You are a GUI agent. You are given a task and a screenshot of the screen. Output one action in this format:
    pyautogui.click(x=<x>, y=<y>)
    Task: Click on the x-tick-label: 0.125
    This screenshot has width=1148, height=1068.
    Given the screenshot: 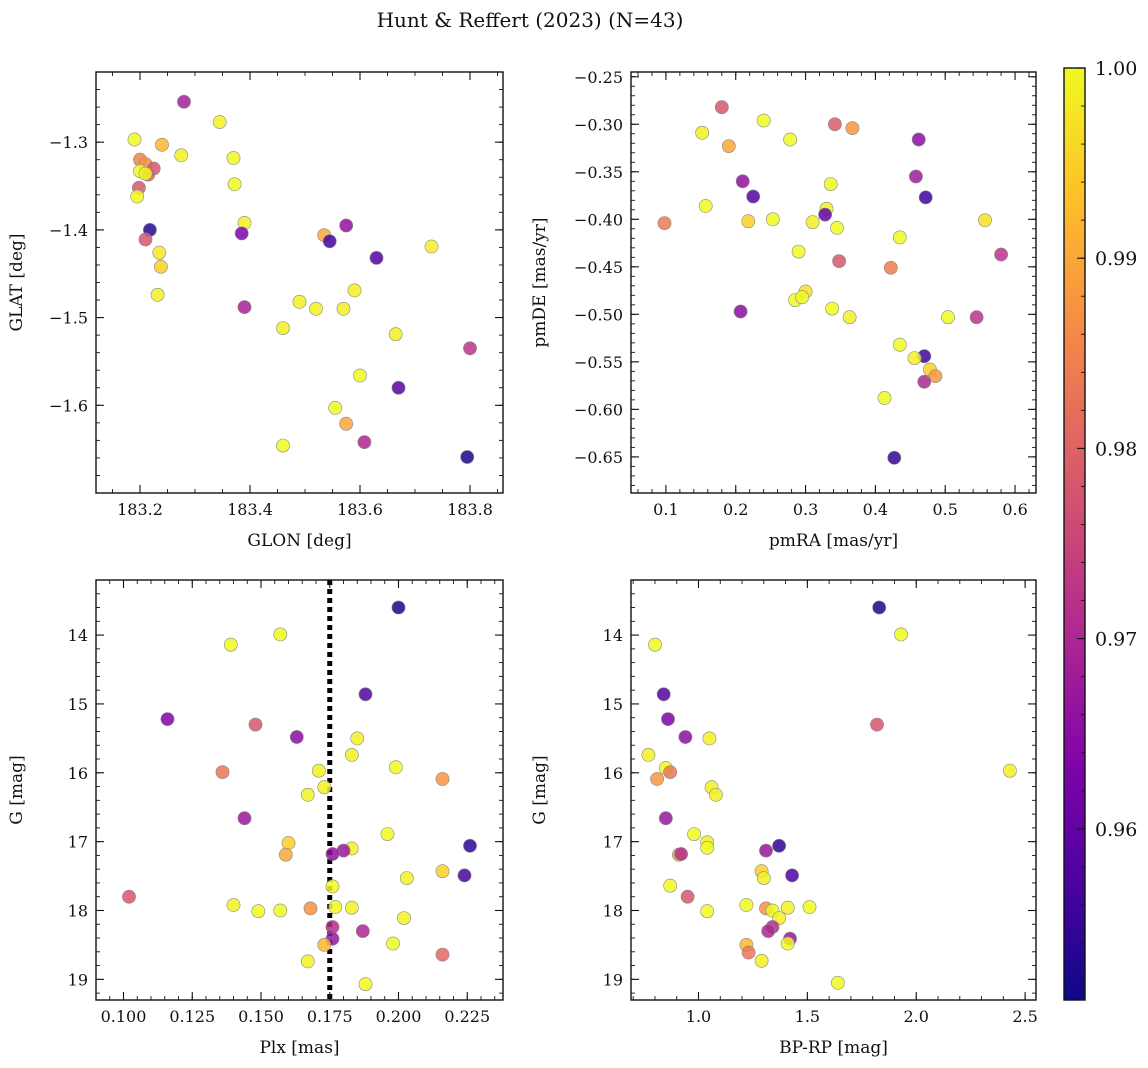 What is the action you would take?
    pyautogui.click(x=192, y=1016)
    